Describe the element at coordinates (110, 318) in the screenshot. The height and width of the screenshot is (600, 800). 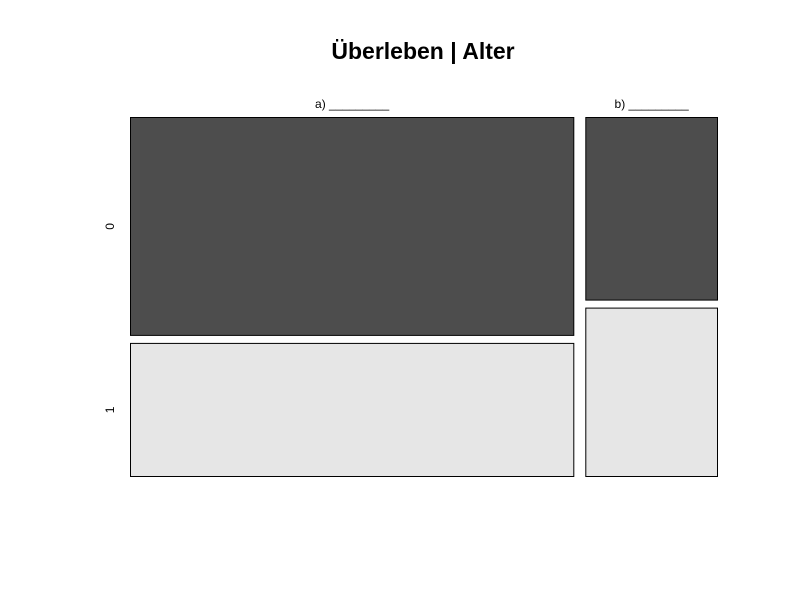
I see `row-labels: 01` at that location.